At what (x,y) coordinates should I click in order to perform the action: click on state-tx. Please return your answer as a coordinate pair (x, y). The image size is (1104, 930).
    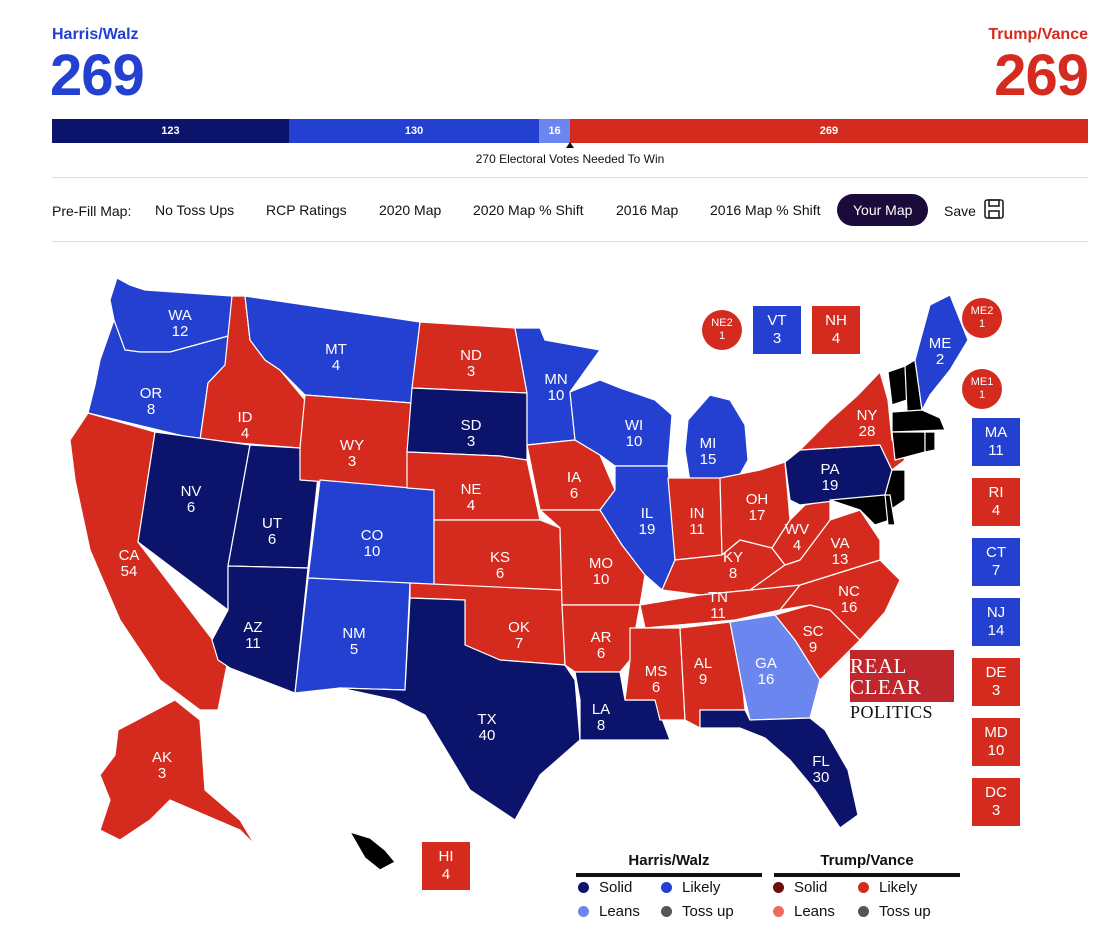
    Looking at the image, I should click on (460, 709).